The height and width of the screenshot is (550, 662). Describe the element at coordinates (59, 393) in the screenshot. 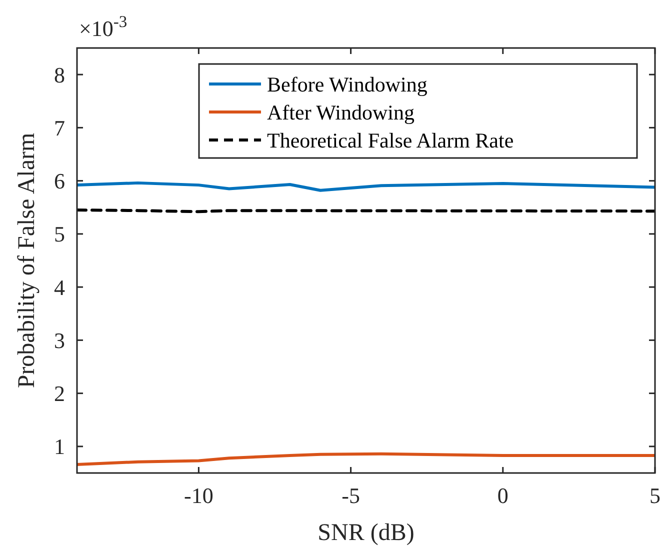

I see `y-tick-label: 2` at that location.